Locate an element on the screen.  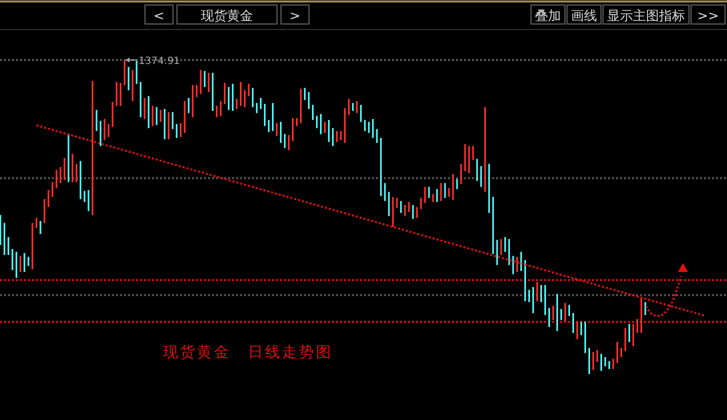
annotation: 现货黄金 日线走势图 is located at coordinates (248, 352).